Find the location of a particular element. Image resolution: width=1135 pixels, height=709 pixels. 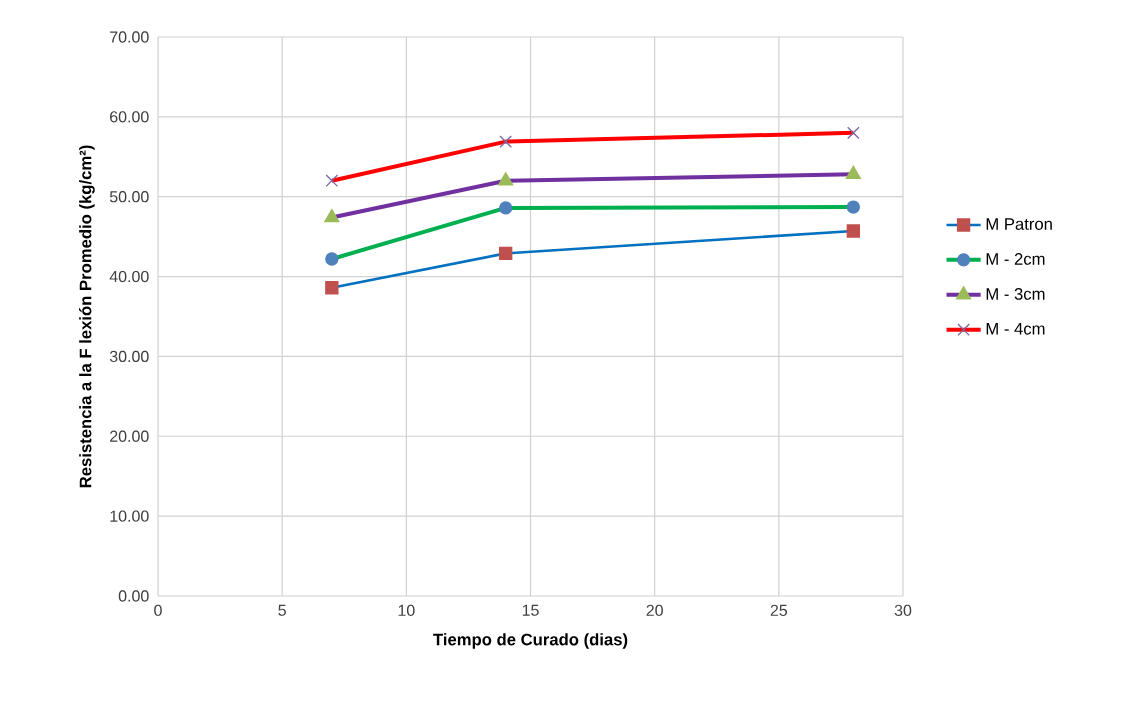

legend-label: M - 4cm is located at coordinates (1015, 329).